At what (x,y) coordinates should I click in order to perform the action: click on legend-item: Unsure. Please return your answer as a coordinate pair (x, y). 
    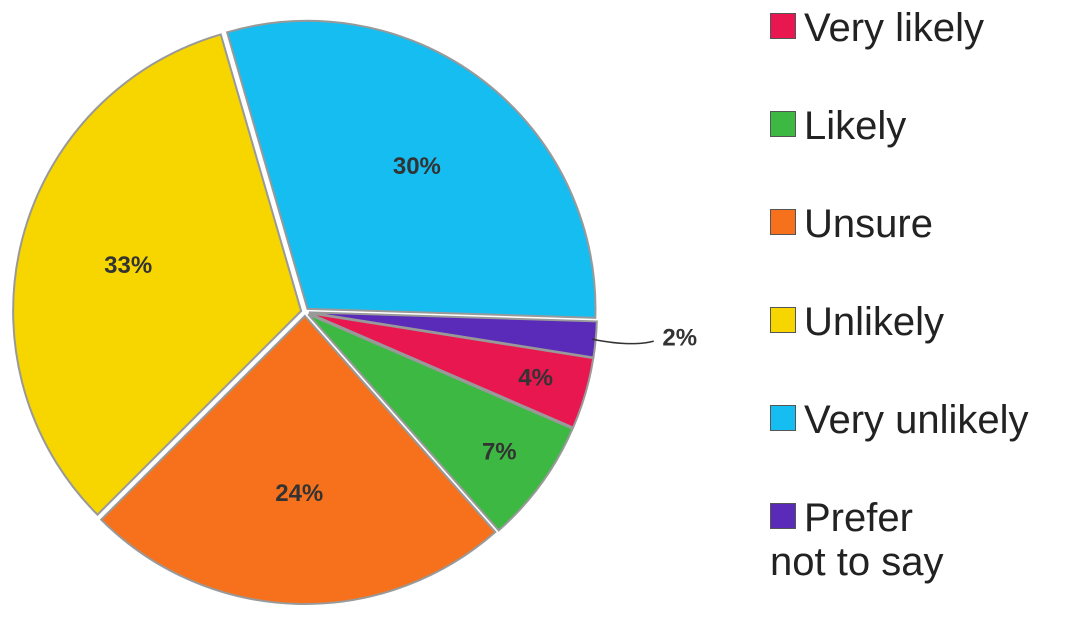
    Looking at the image, I should click on (925, 224).